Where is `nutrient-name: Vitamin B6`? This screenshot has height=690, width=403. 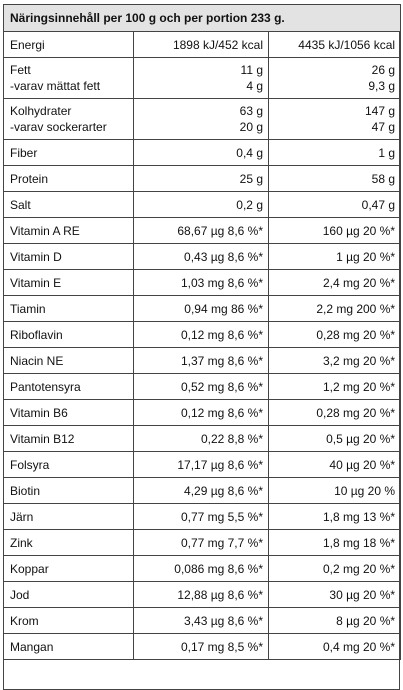
nutrient-name: Vitamin B6 is located at coordinates (39, 412).